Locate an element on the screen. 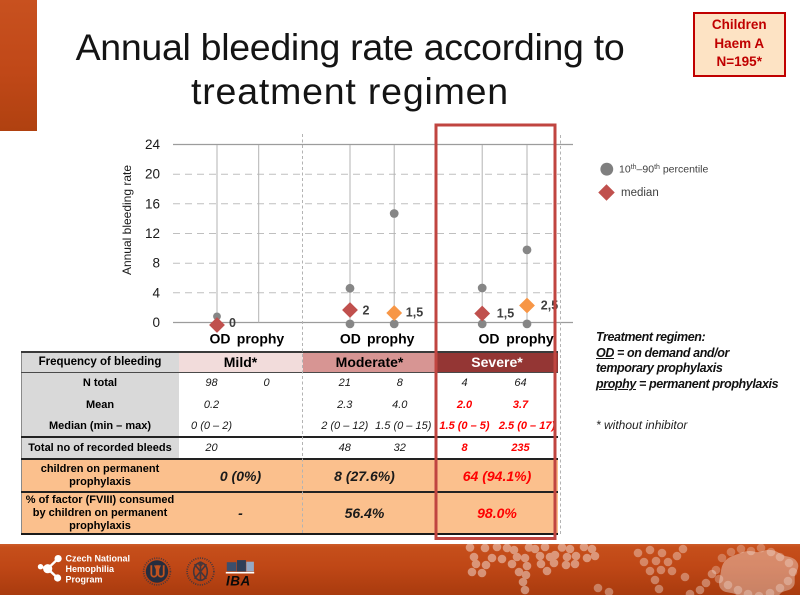 Image resolution: width=800 pixels, height=600 pixels. svg-text: 4 is located at coordinates (156, 292).